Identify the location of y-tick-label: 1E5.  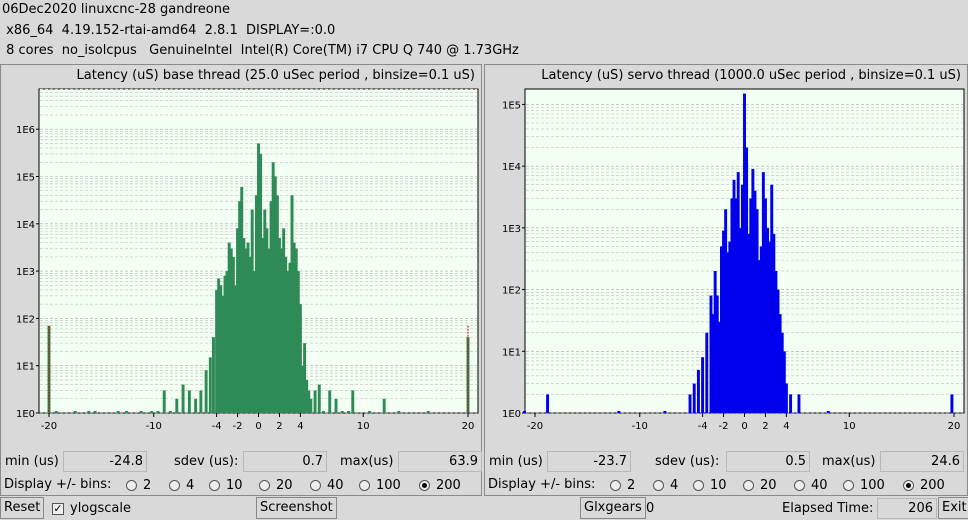
(25, 178).